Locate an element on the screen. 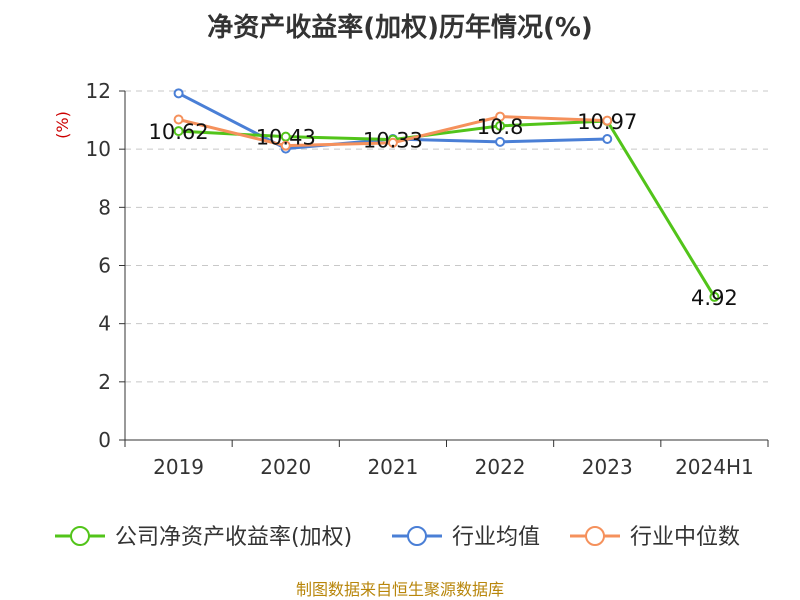 Image resolution: width=800 pixels, height=600 pixels. legend: 公司净资产收益率(加权) 行业均值 行业中位数 is located at coordinates (397, 537).